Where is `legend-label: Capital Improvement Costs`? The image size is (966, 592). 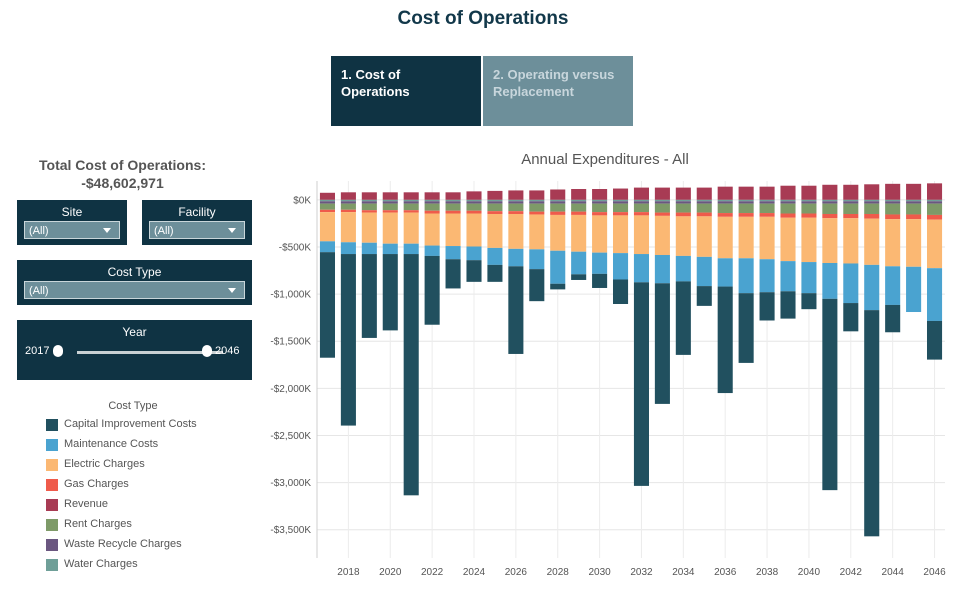 legend-label: Capital Improvement Costs is located at coordinates (130, 424).